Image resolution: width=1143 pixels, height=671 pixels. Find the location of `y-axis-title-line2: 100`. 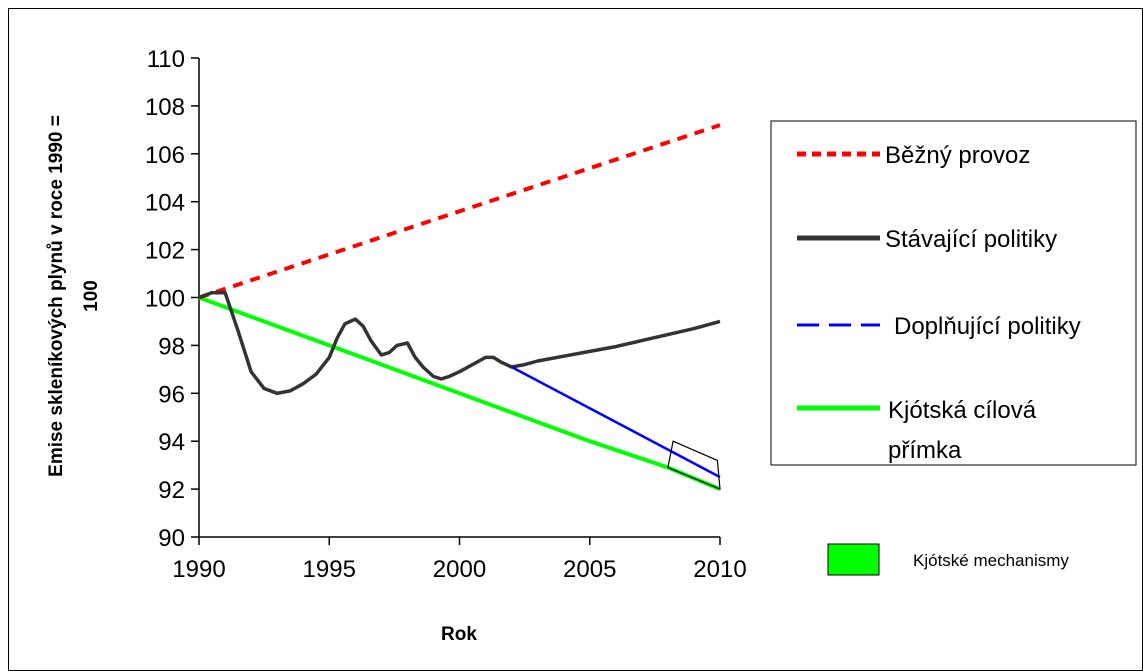

y-axis-title-line2: 100 is located at coordinates (91, 296).